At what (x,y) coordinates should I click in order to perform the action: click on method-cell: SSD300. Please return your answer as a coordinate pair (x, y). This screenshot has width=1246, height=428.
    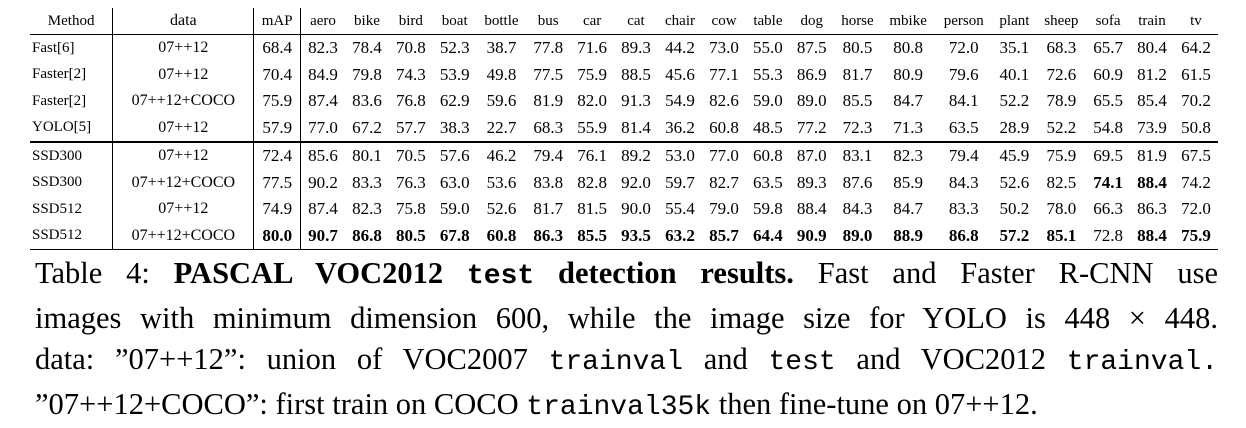
    Looking at the image, I should click on (71, 183).